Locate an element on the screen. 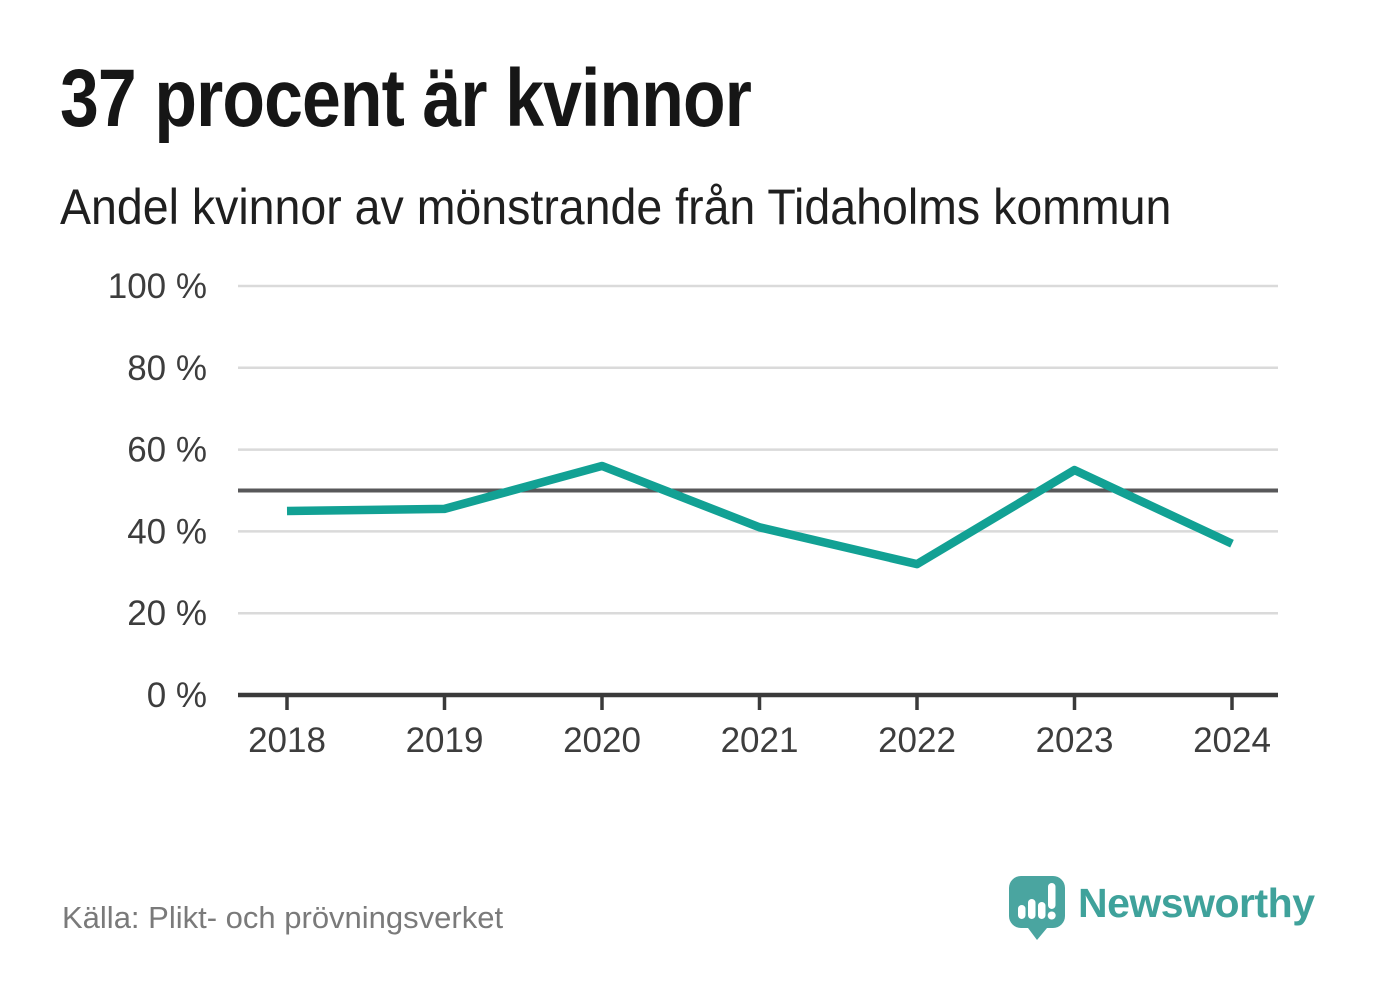 The height and width of the screenshot is (999, 1382). x-tick-label-2022: 2022 is located at coordinates (917, 740).